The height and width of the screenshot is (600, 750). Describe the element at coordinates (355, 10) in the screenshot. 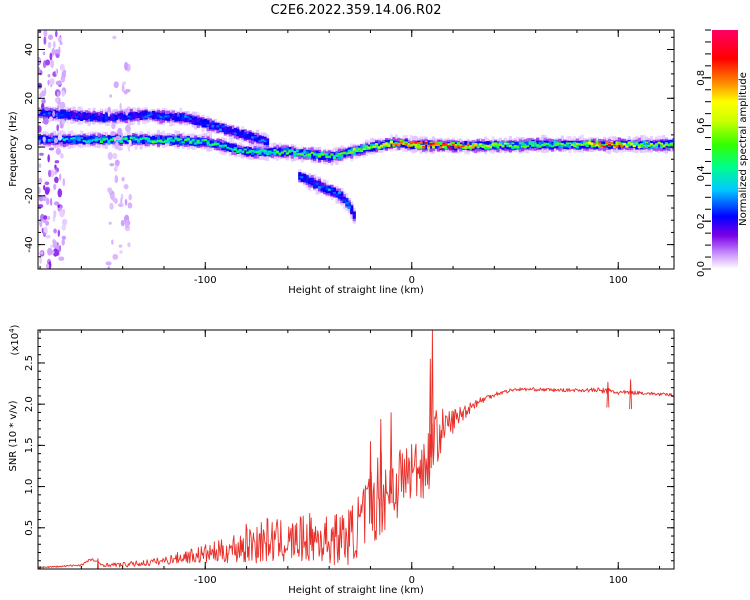

I see `figure-title: C2E6.2022.359.14.06.R02` at that location.